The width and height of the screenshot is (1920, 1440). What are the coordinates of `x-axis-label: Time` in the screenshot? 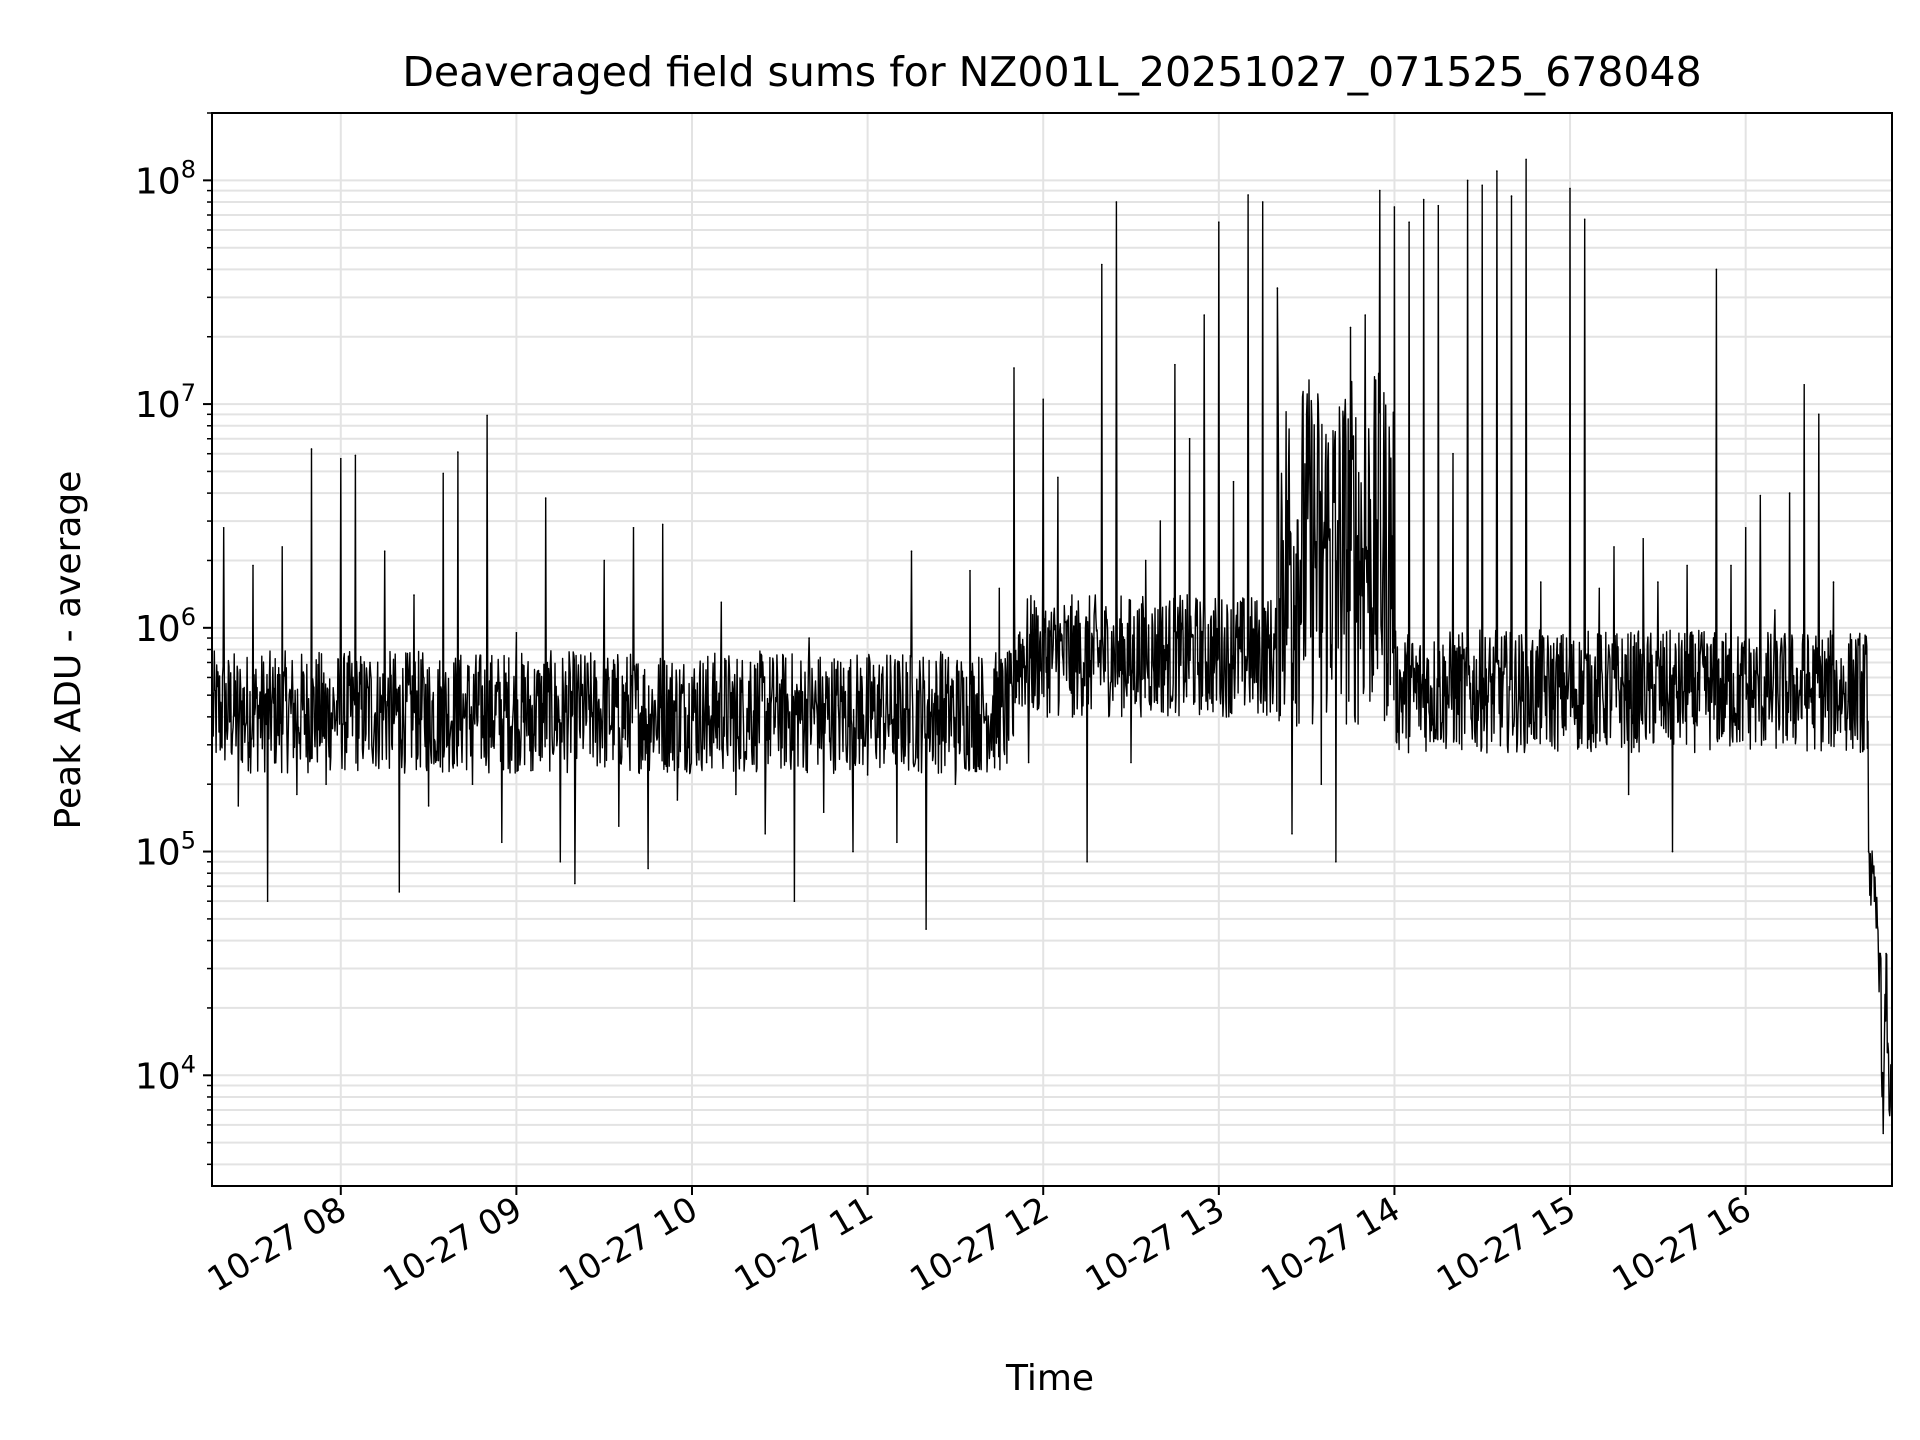 It's located at (1049, 1378).